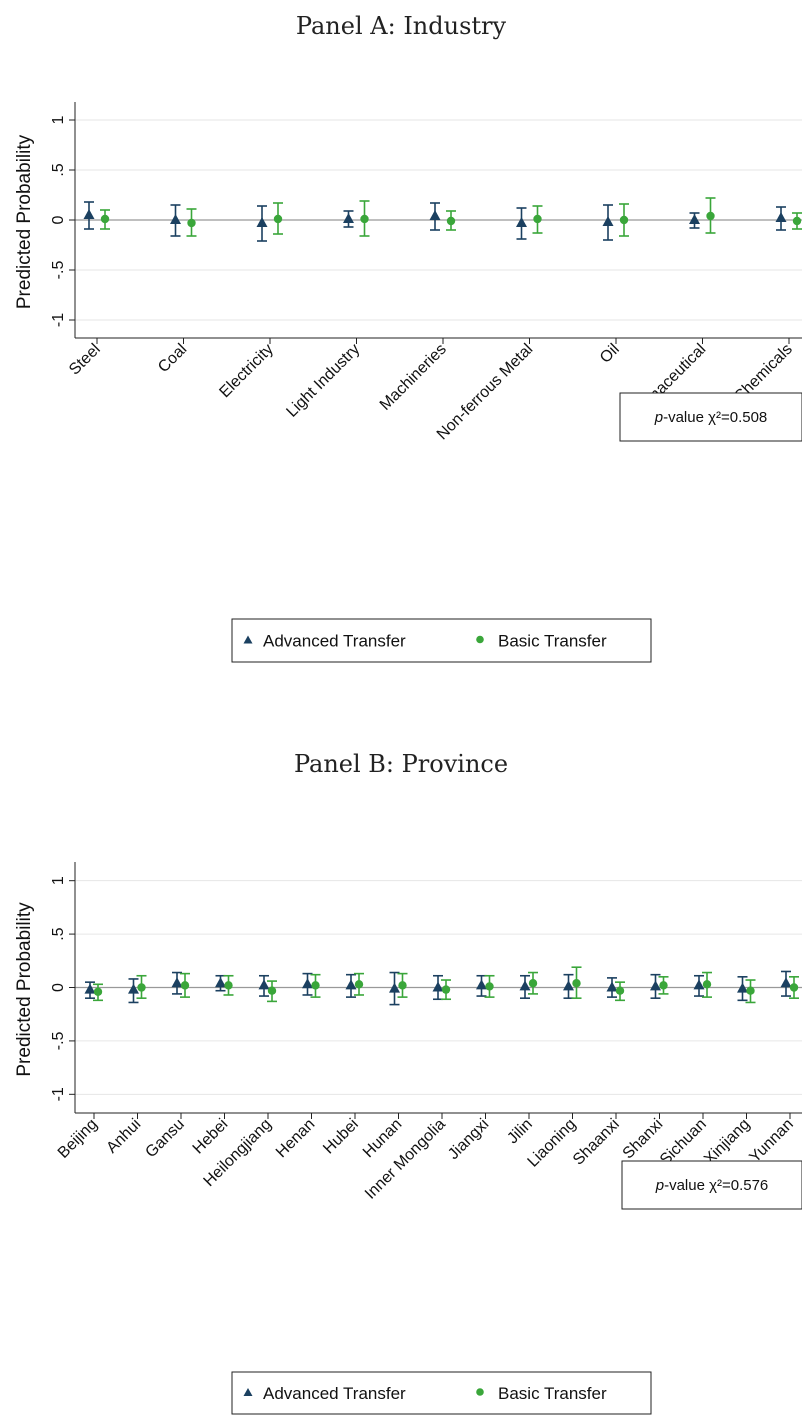  I want to click on x-tick-label: Jilin, so click(520, 1132).